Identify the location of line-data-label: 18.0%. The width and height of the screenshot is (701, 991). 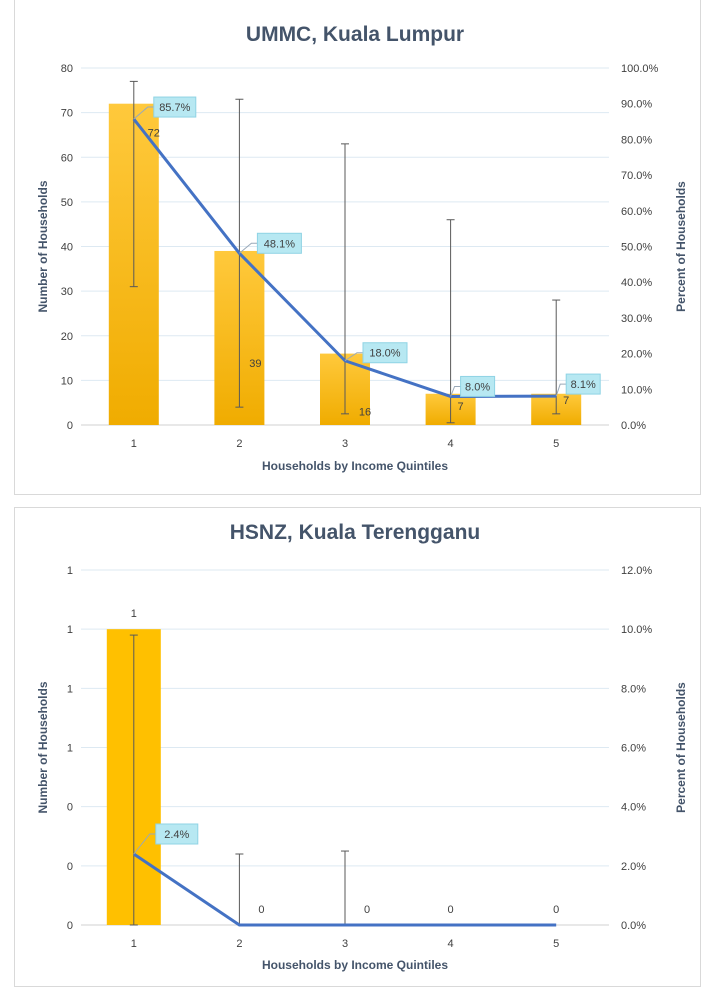
(384, 354).